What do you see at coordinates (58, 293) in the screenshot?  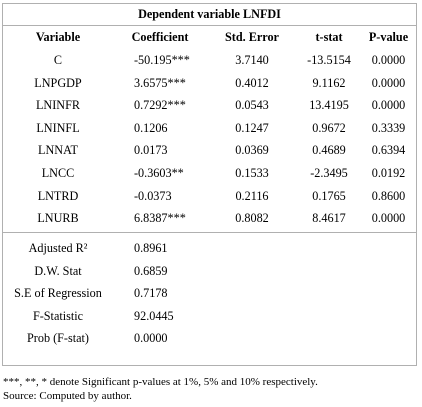 I see `stat-label: S.E of Regression` at bounding box center [58, 293].